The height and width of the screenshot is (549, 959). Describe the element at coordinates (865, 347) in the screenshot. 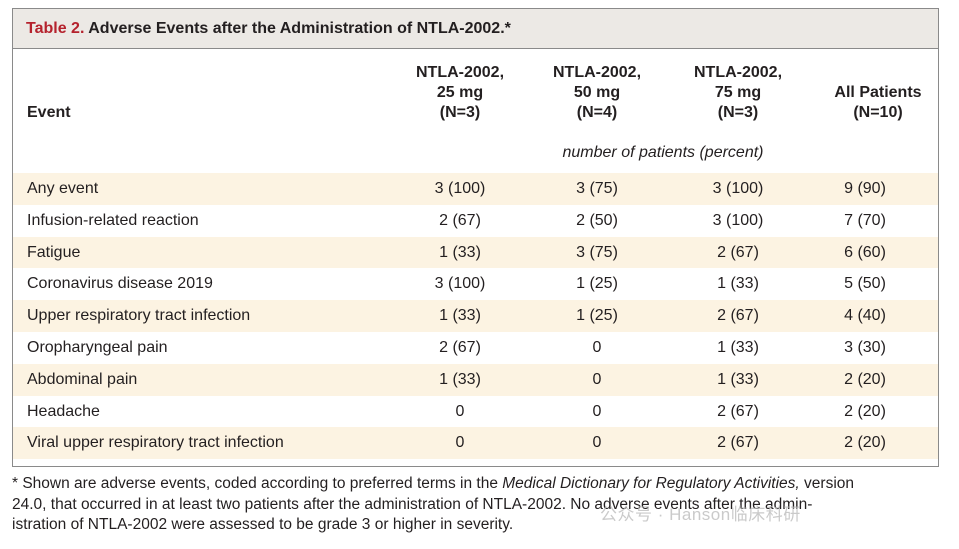

I see `cell-all: 3 (30)` at that location.